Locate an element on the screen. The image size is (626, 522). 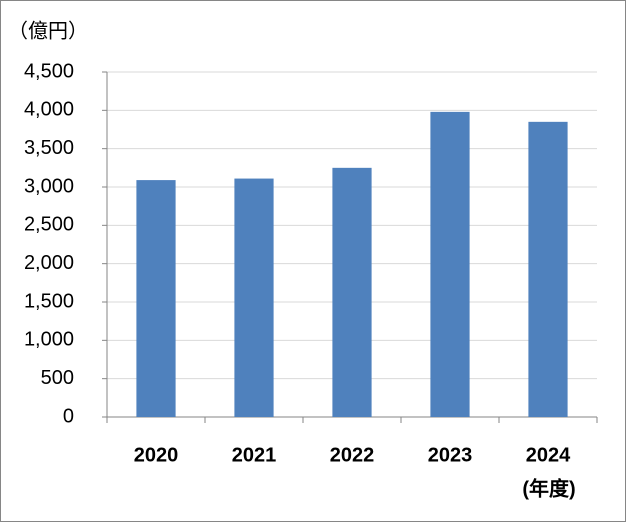
y-axis-label: （億円） is located at coordinates (48, 30).